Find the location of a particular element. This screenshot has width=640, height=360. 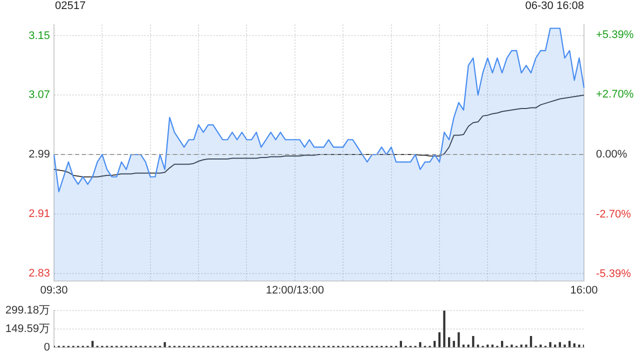

y-tick-label: 2.91 is located at coordinates (39, 214).